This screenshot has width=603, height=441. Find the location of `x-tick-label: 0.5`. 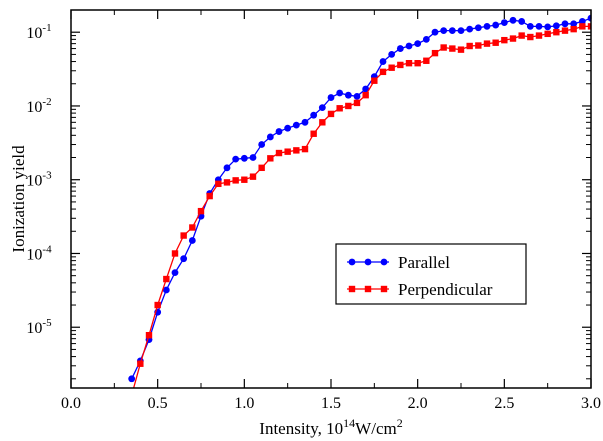

x-tick-label: 0.5 is located at coordinates (158, 403).